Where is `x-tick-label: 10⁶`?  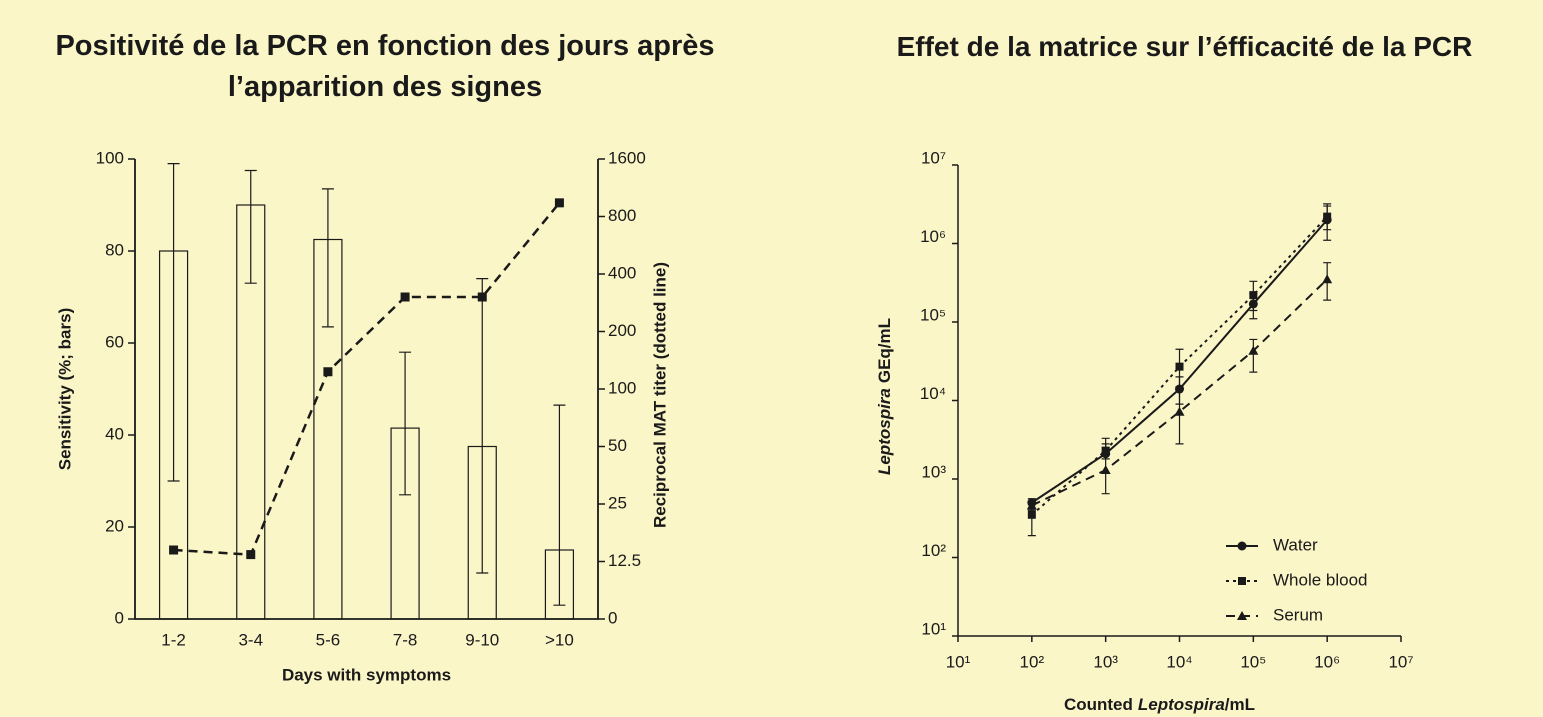 x-tick-label: 10⁶ is located at coordinates (1327, 661).